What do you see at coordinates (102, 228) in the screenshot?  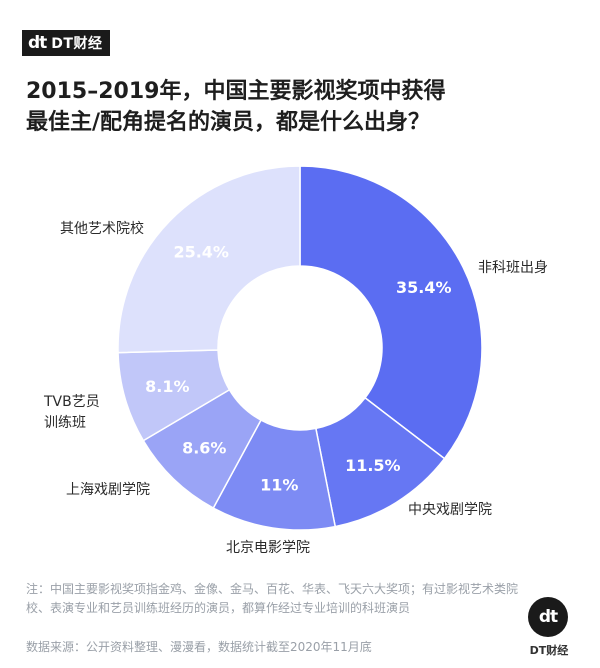 I see `slice-category-label-5: 其他艺术院校` at bounding box center [102, 228].